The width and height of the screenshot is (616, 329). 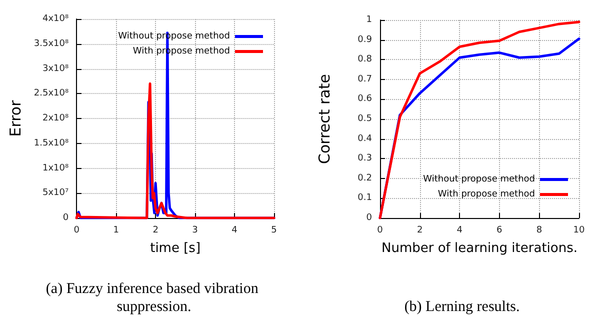 I want to click on y-tick-label: 0.8, so click(x=365, y=59).